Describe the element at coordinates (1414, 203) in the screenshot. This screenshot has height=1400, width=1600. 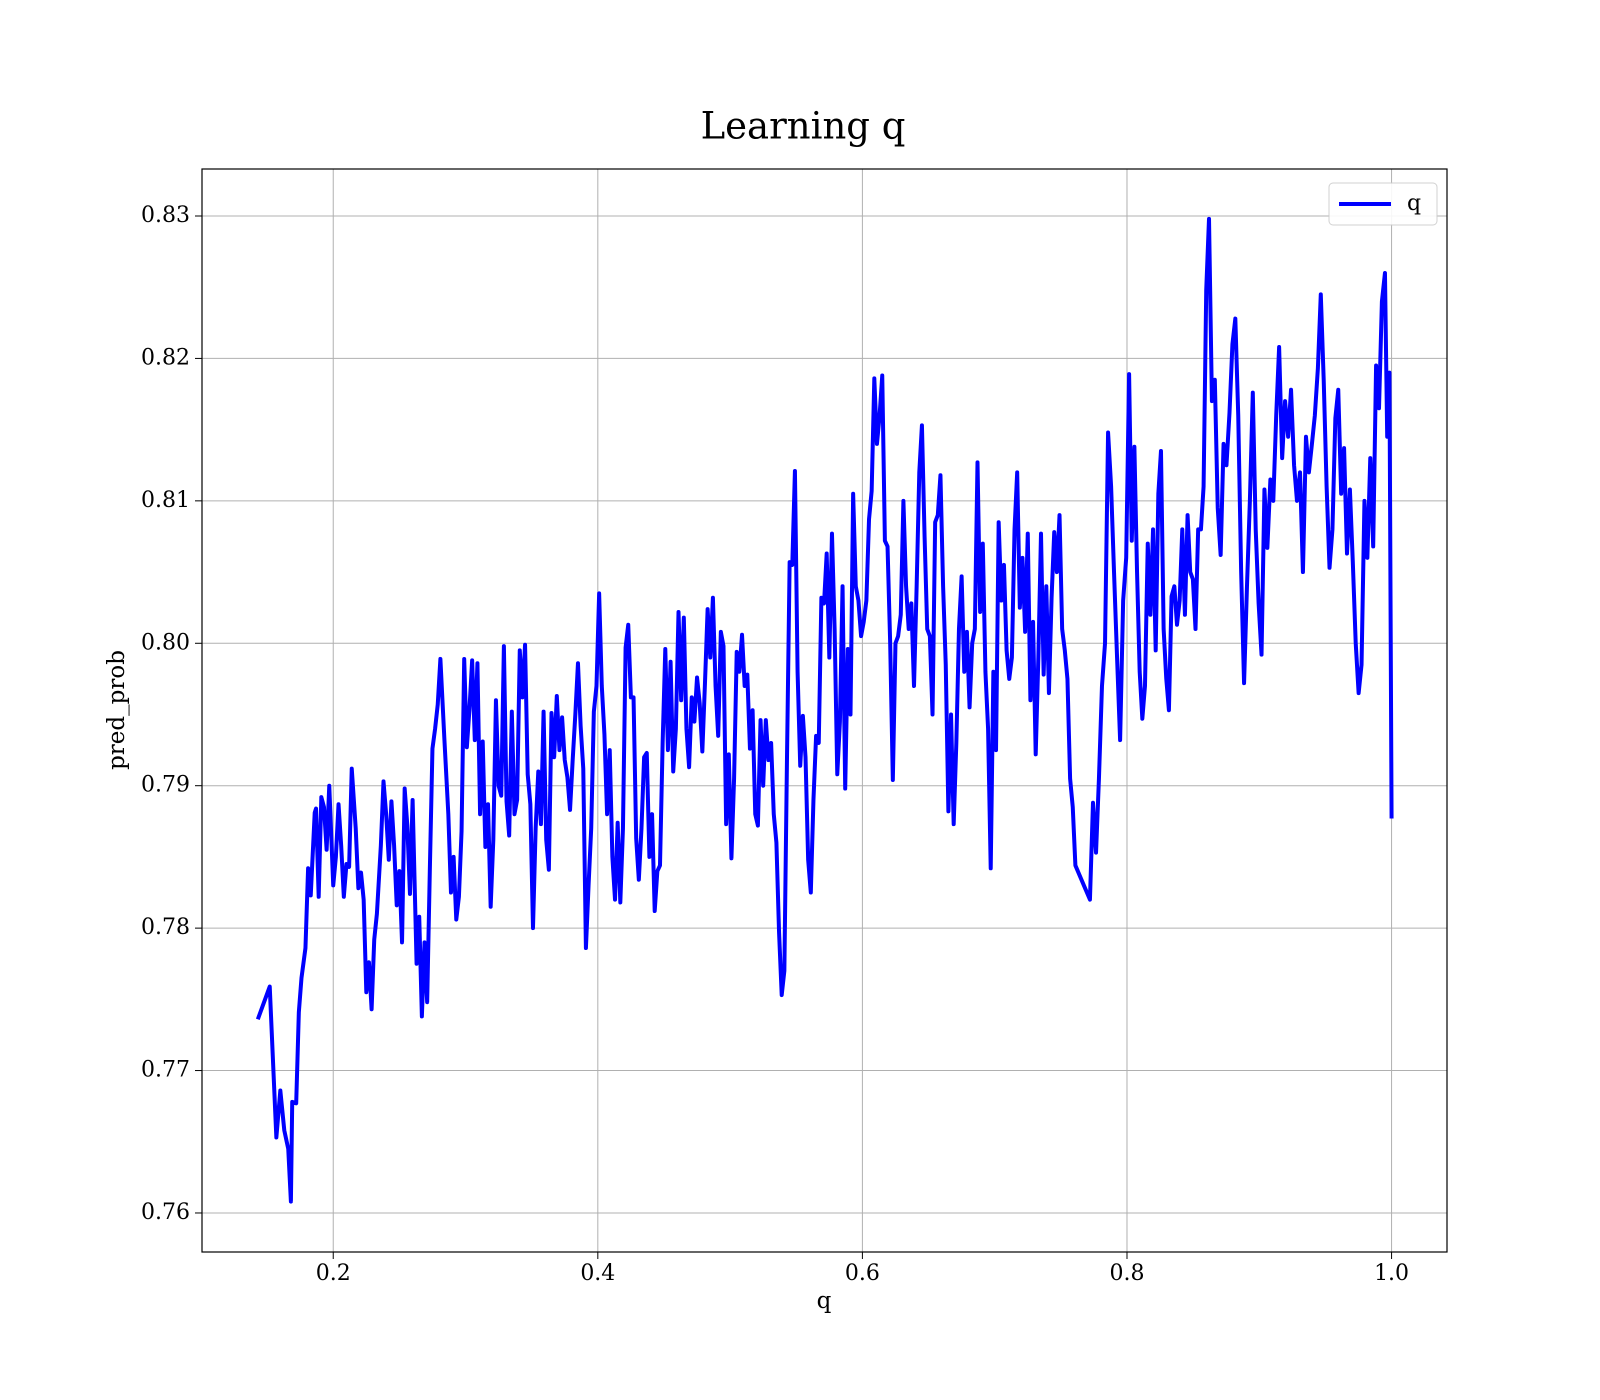
I see `legend-label: q` at that location.